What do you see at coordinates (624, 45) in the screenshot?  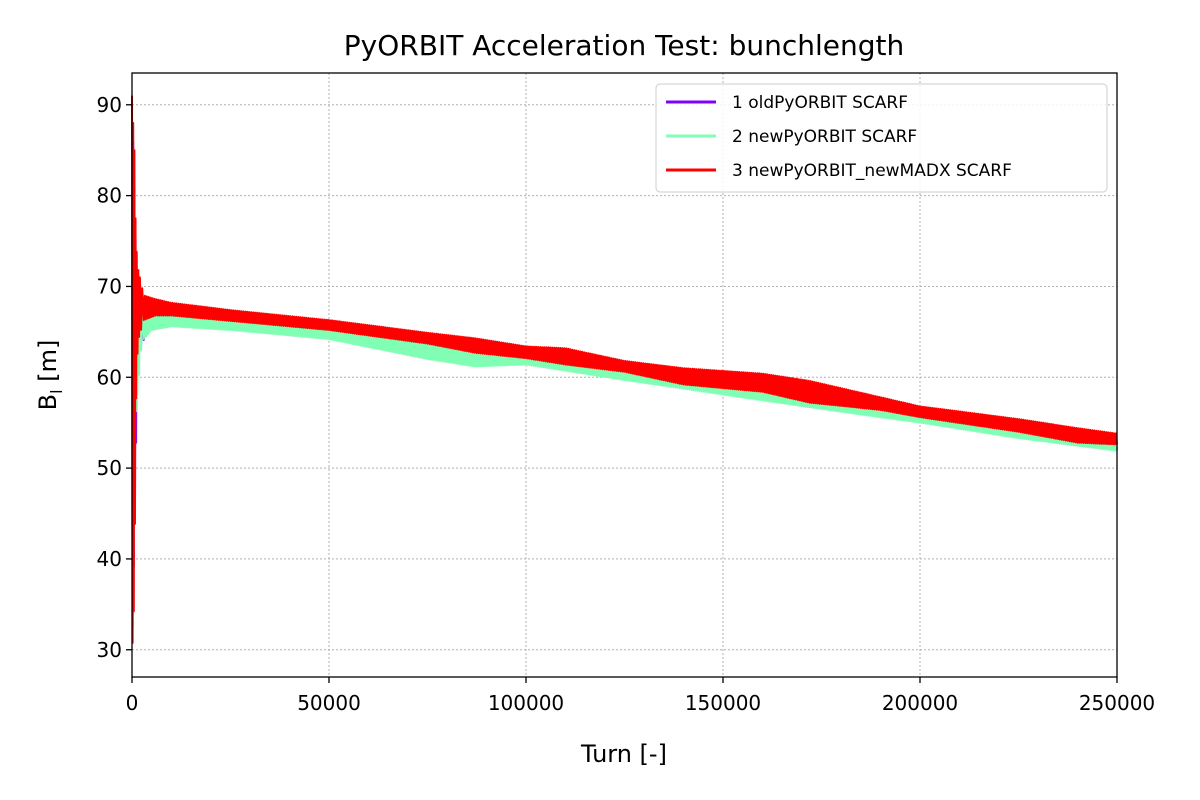 I see `chart-title: PyORBIT Acceleration Test: bunchlength` at bounding box center [624, 45].